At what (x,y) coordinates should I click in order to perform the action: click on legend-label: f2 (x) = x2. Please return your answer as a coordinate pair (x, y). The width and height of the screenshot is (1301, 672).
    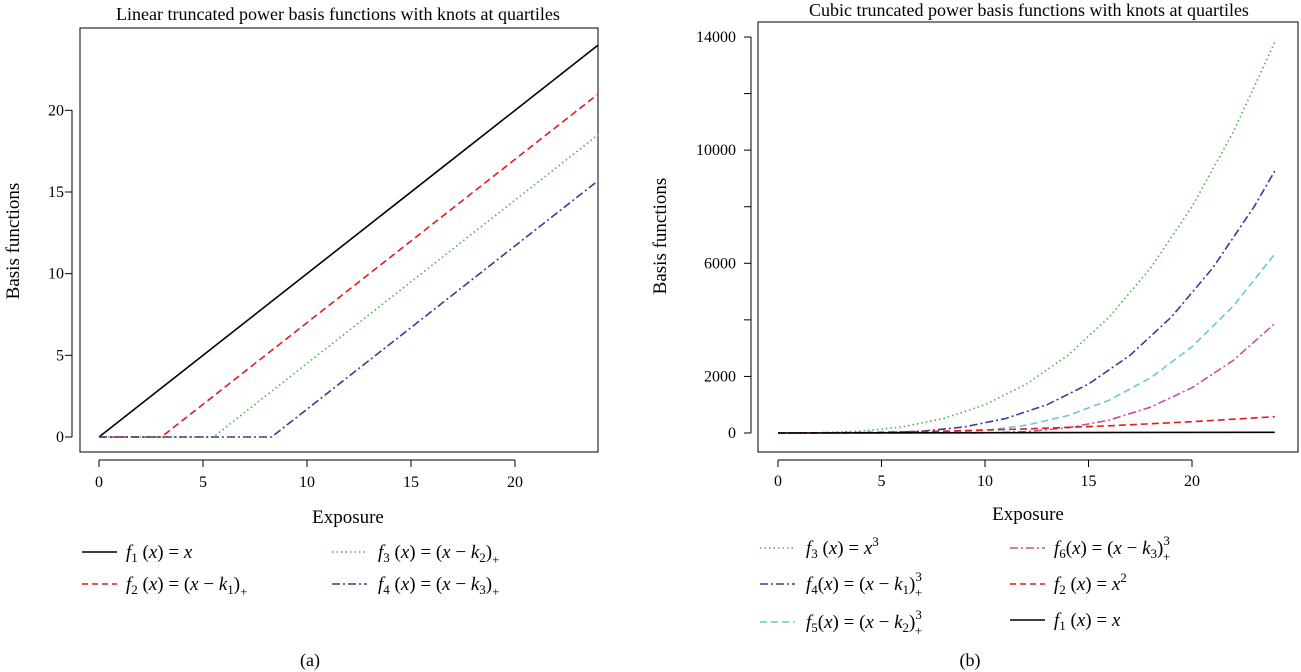
    Looking at the image, I should click on (1090, 583).